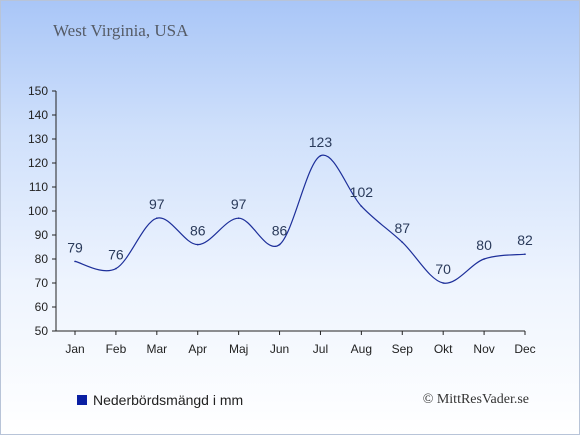 This screenshot has width=580, height=435. Describe the element at coordinates (279, 349) in the screenshot. I see `x-tick-label: Jun` at that location.